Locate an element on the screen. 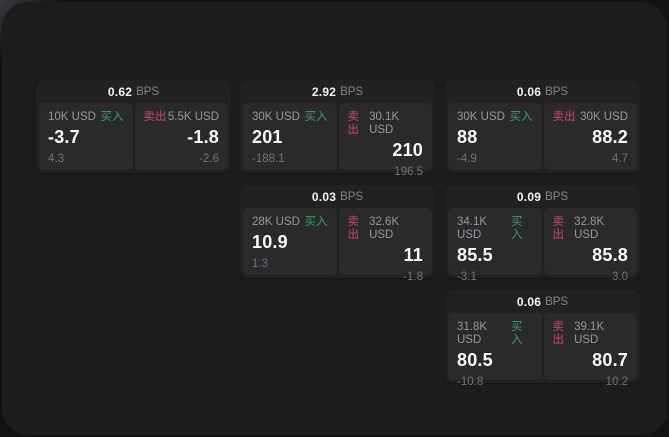 The image size is (669, 437). buy-delta: 1.3 is located at coordinates (260, 264).